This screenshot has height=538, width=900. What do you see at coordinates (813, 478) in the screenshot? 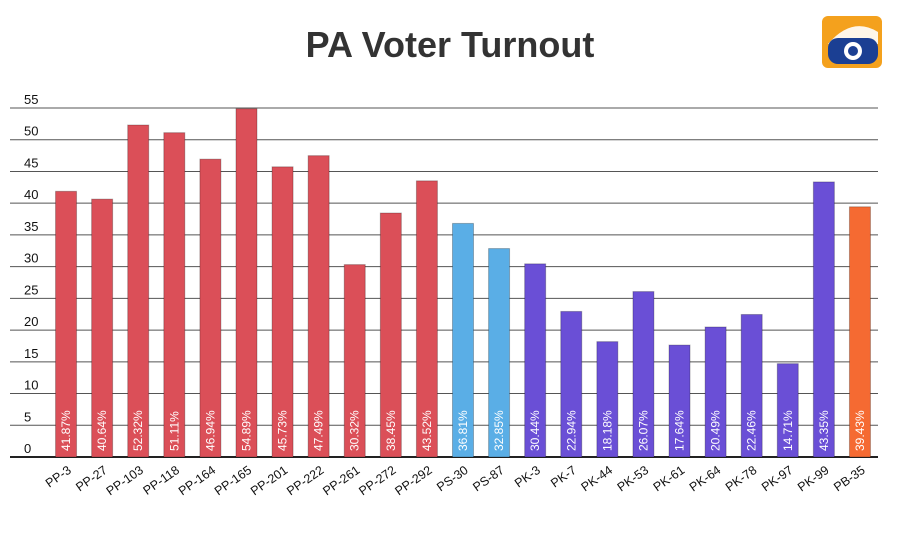
I see `x-tick-label: PK-99` at bounding box center [813, 478].